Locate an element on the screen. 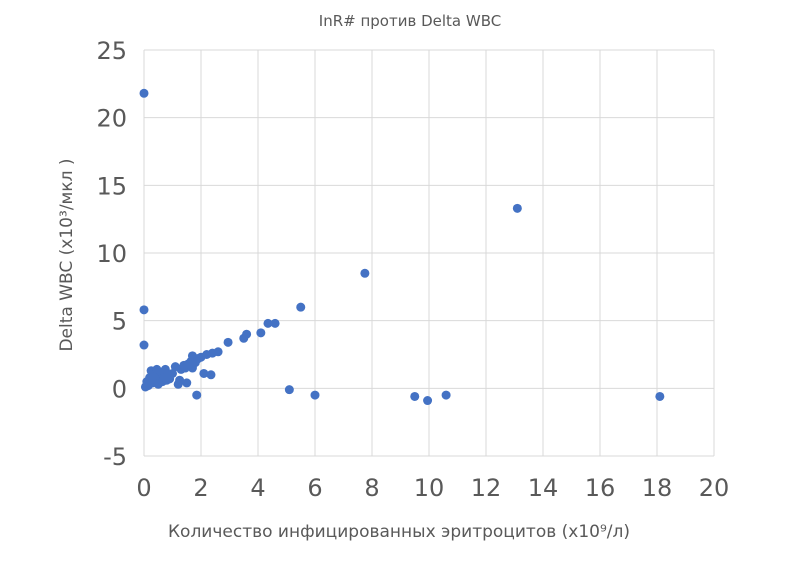 This screenshot has width=800, height=565. x-tick-label: 10 is located at coordinates (429, 488).